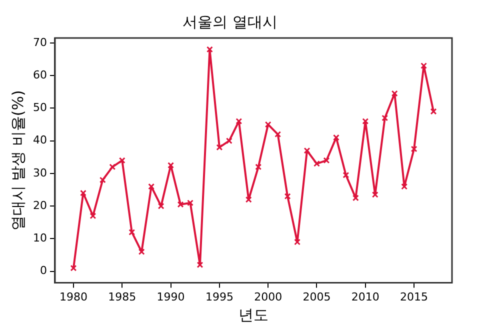 The height and width of the screenshot is (333, 500). What do you see at coordinates (39, 140) in the screenshot?
I see `y-tick-label: 40` at bounding box center [39, 140].